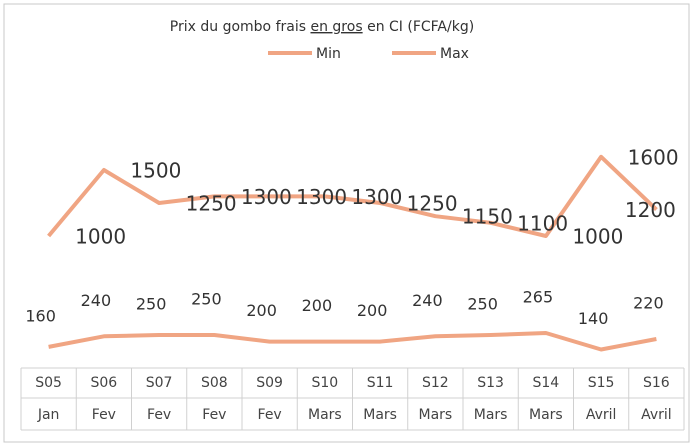 This screenshot has width=694, height=448. What do you see at coordinates (48, 383) in the screenshot?
I see `x-tick-label: S05` at bounding box center [48, 383].